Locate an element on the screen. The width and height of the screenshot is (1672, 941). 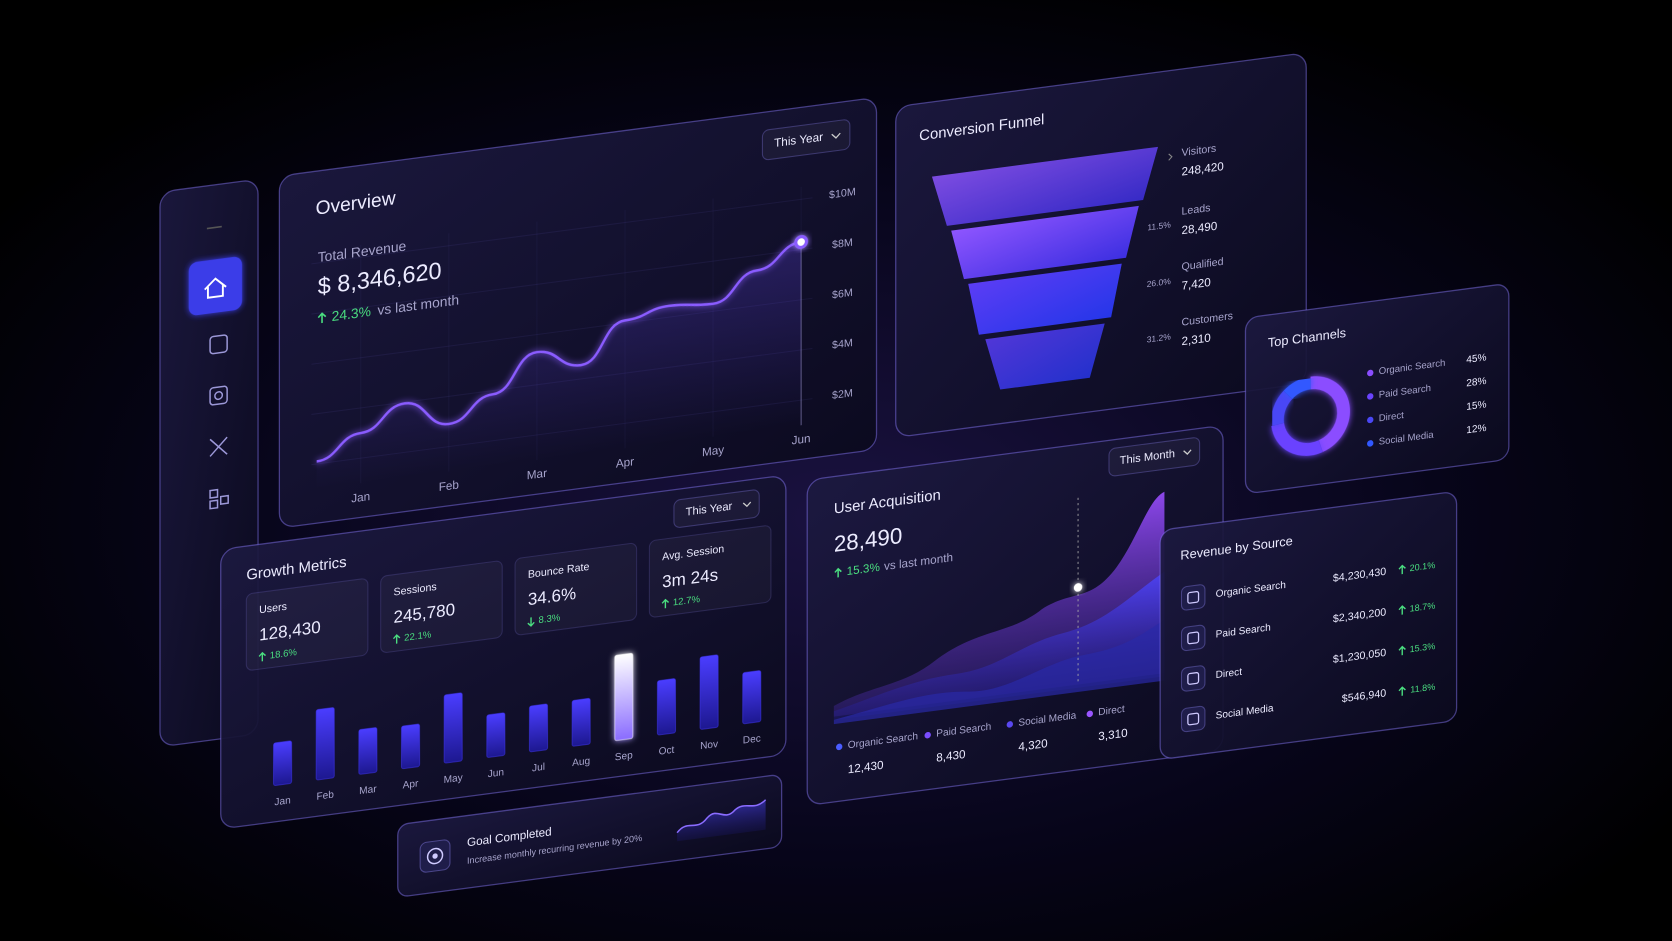
row-name: Direct is located at coordinates (1229, 674).